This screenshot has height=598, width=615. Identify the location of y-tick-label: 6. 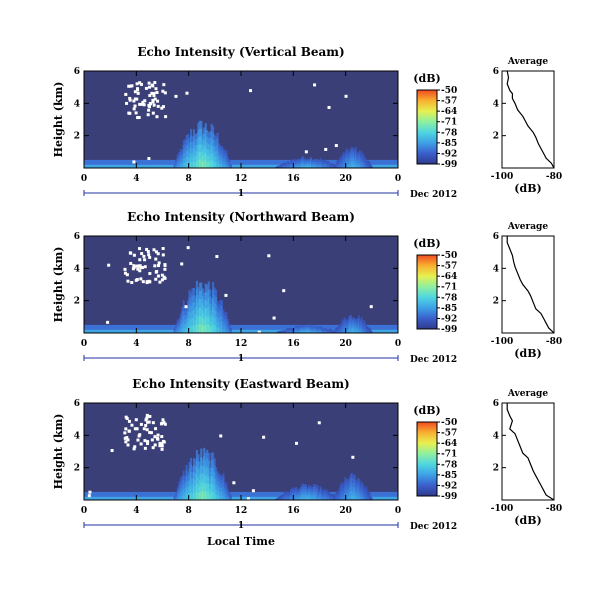
(77, 237).